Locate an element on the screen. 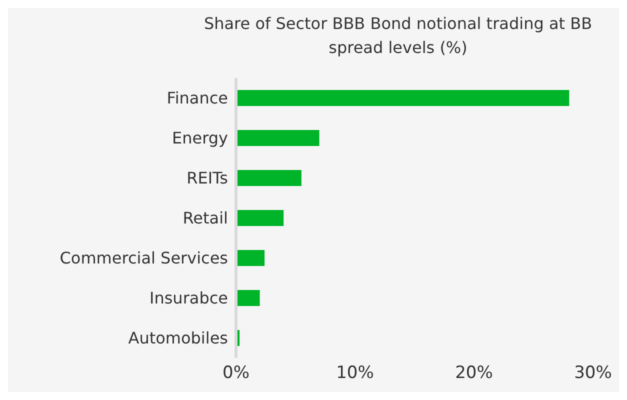 This screenshot has width=627, height=400. x-tick-label: 30% is located at coordinates (593, 373).